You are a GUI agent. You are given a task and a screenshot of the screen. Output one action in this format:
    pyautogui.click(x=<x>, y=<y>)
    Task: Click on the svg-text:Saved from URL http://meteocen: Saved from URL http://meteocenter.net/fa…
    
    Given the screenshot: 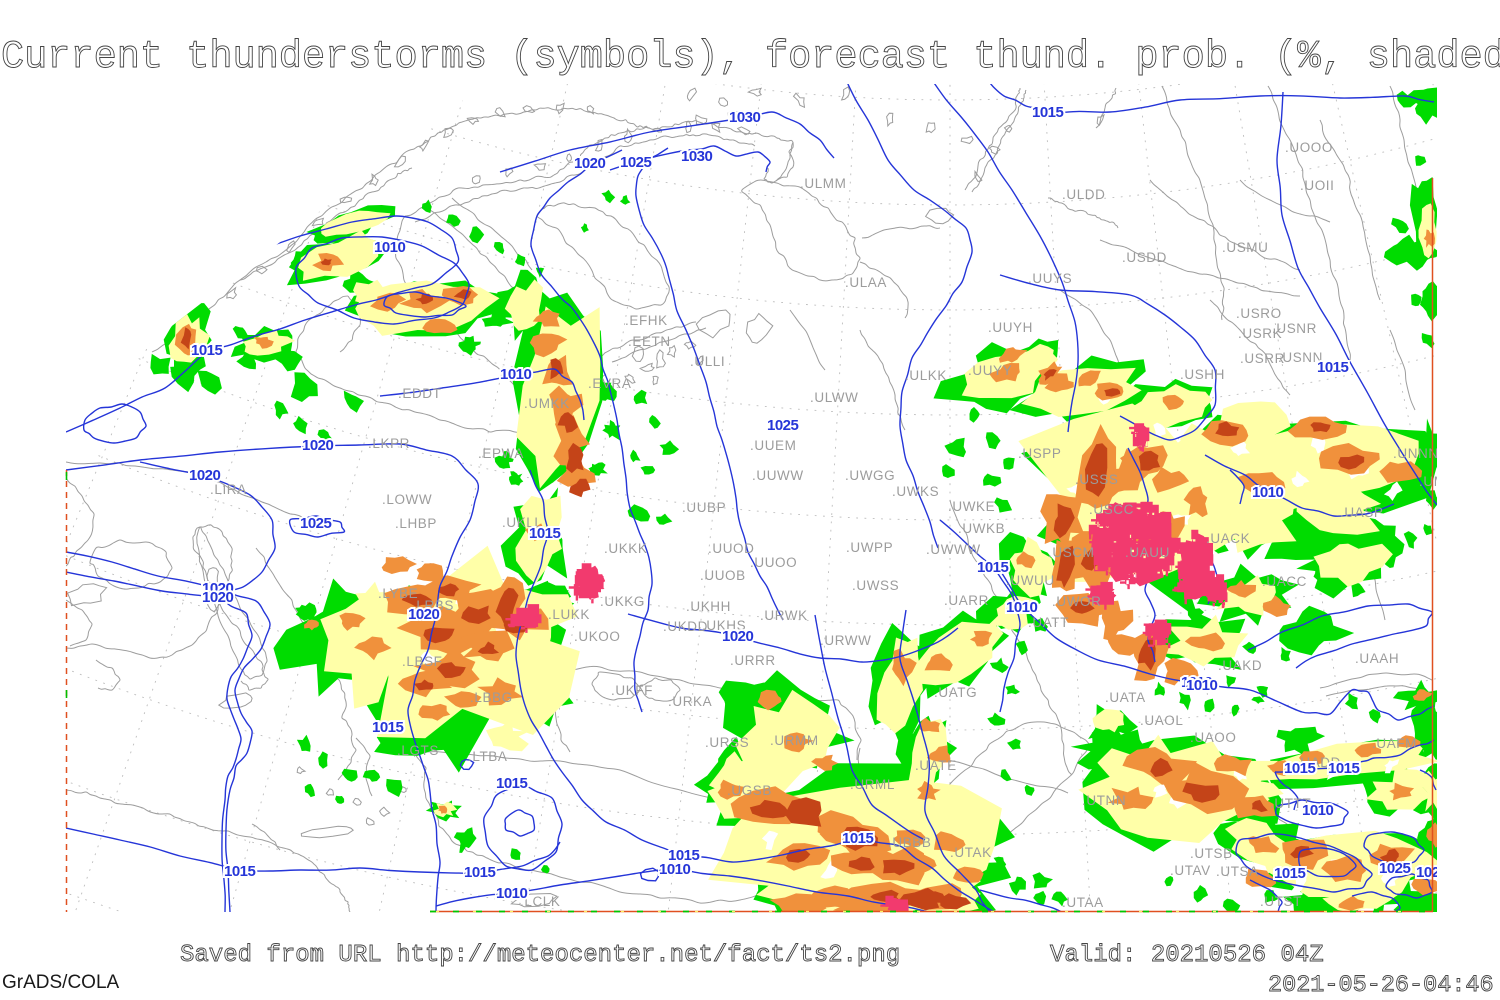 What is the action you would take?
    pyautogui.click(x=540, y=955)
    